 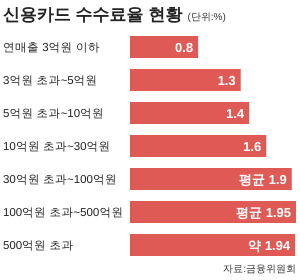 I want to click on y-tick-label: 연매출 3억원 이하, so click(x=51, y=47).